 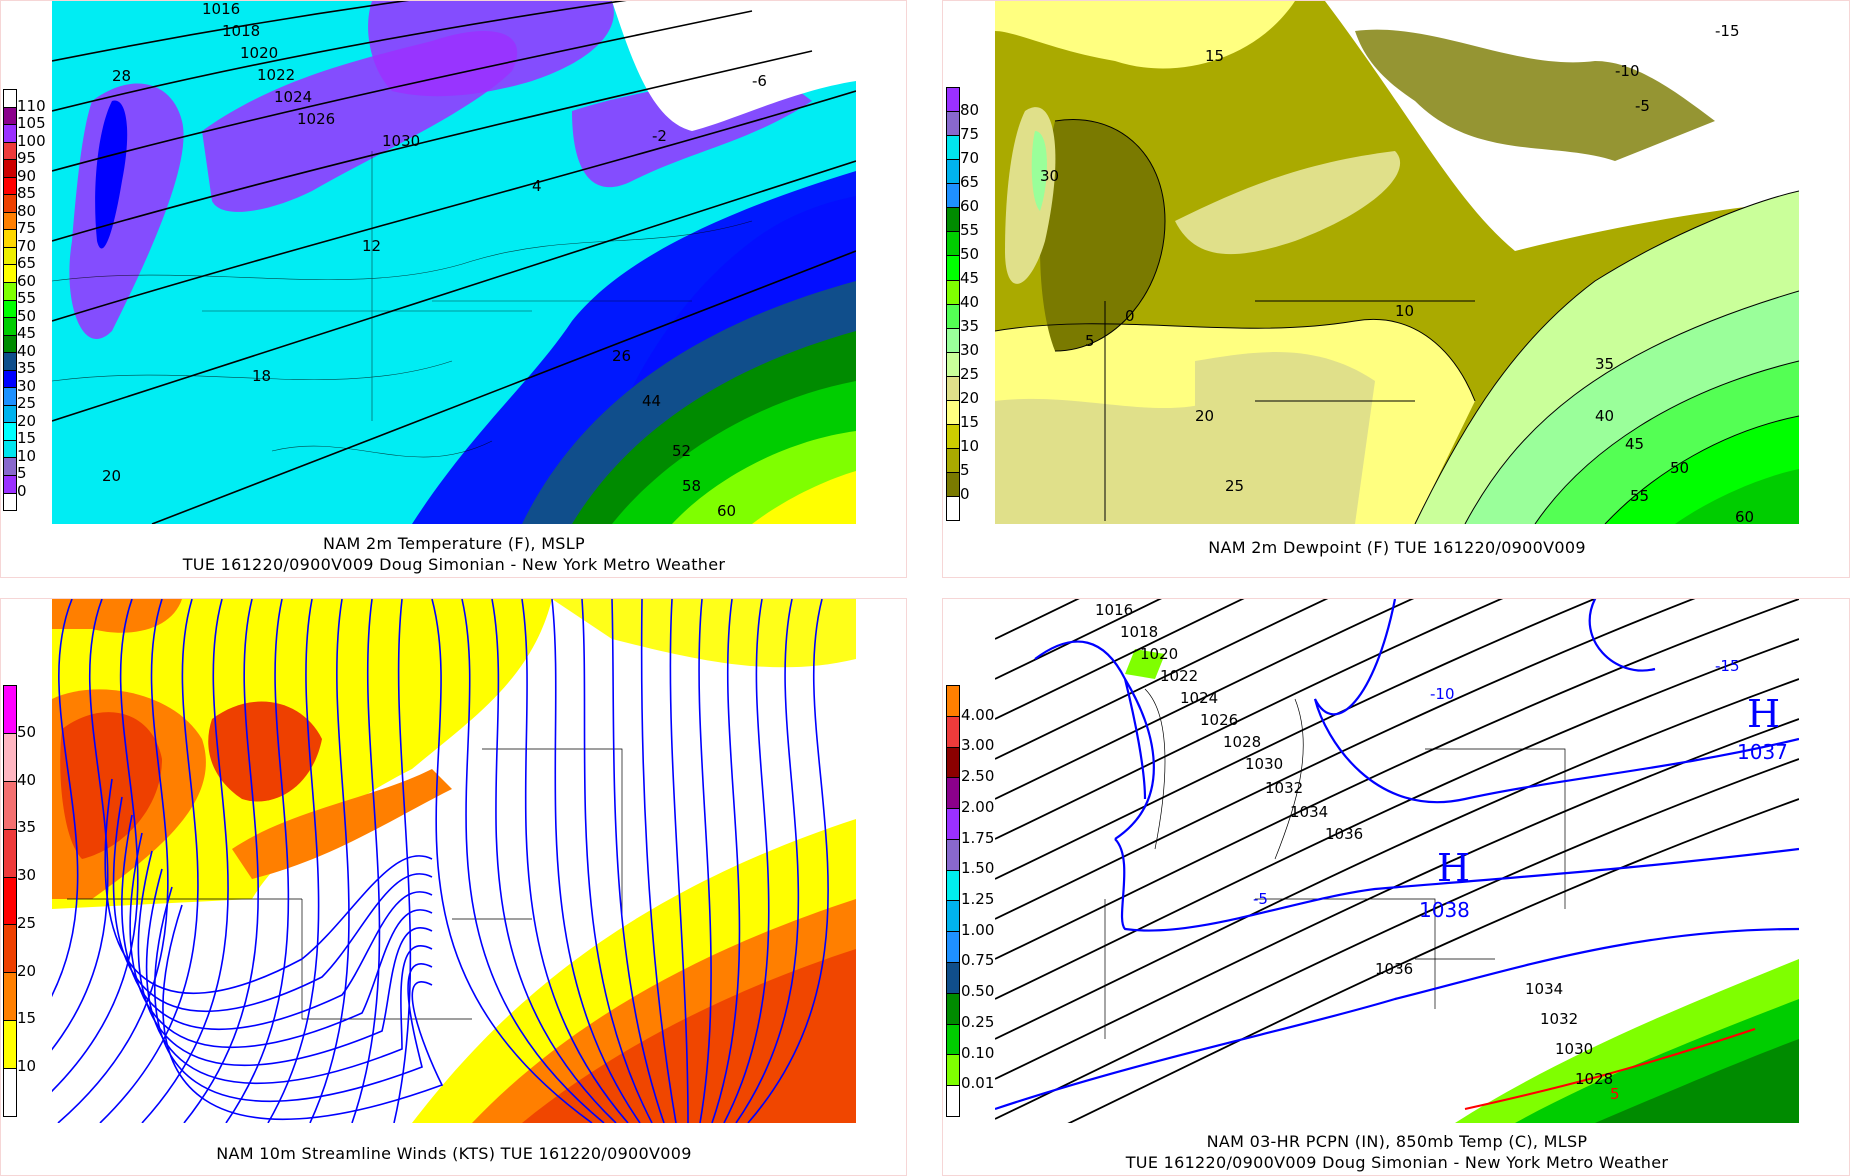 I want to click on colorbar-label: 85, so click(x=27, y=193).